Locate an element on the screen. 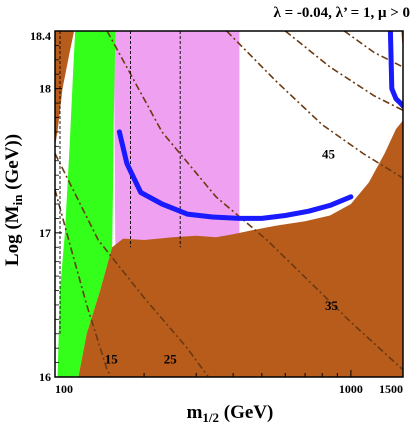  y-tick-label-16: 16 is located at coordinates (45, 377).